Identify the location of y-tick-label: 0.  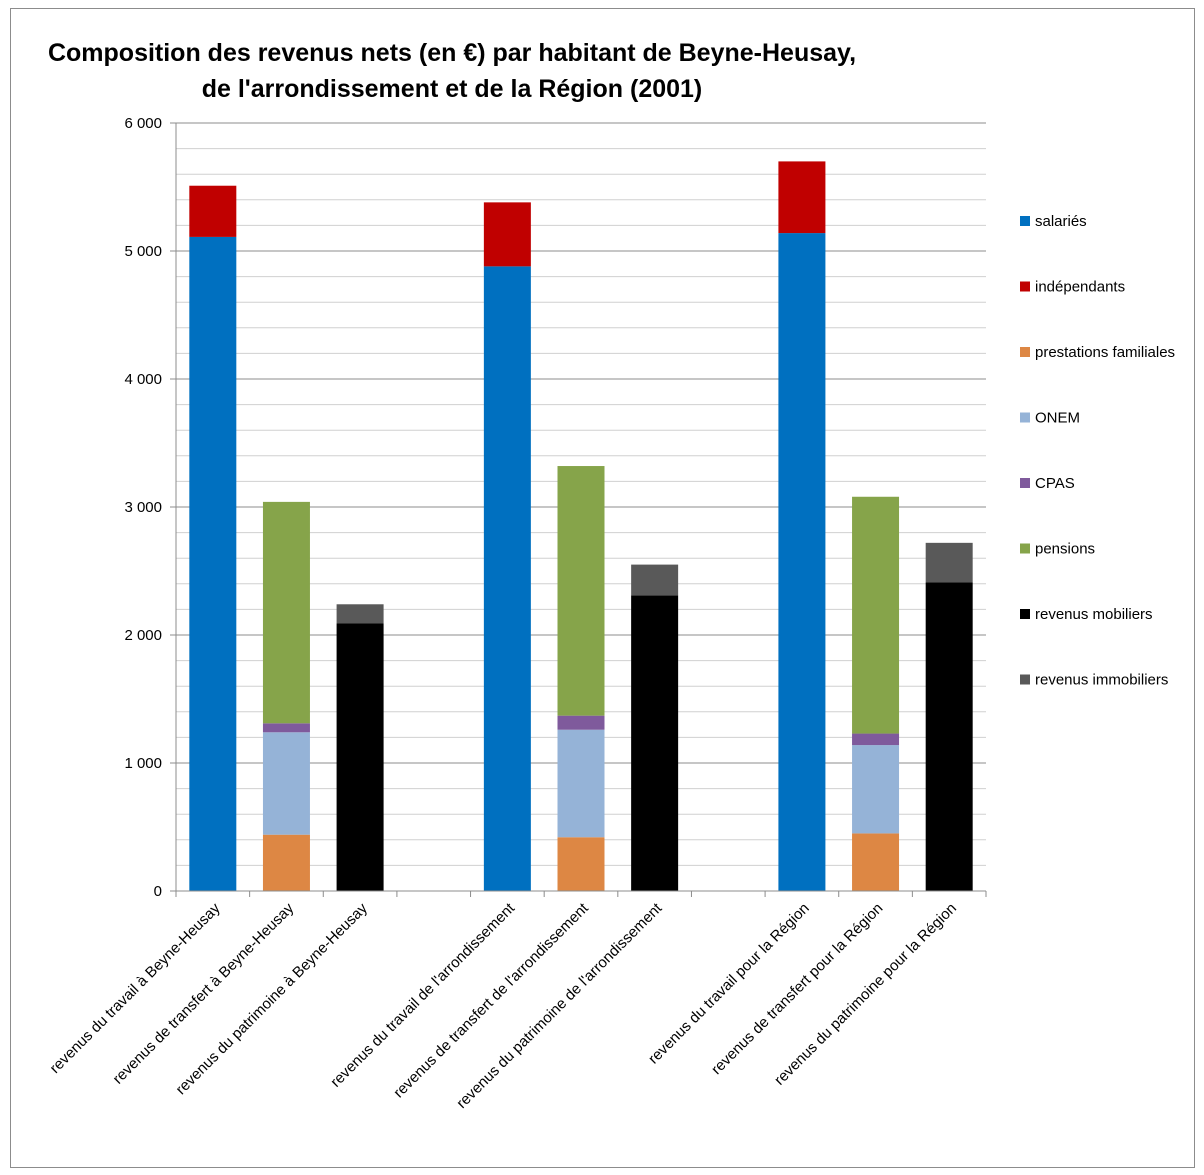
(158, 891).